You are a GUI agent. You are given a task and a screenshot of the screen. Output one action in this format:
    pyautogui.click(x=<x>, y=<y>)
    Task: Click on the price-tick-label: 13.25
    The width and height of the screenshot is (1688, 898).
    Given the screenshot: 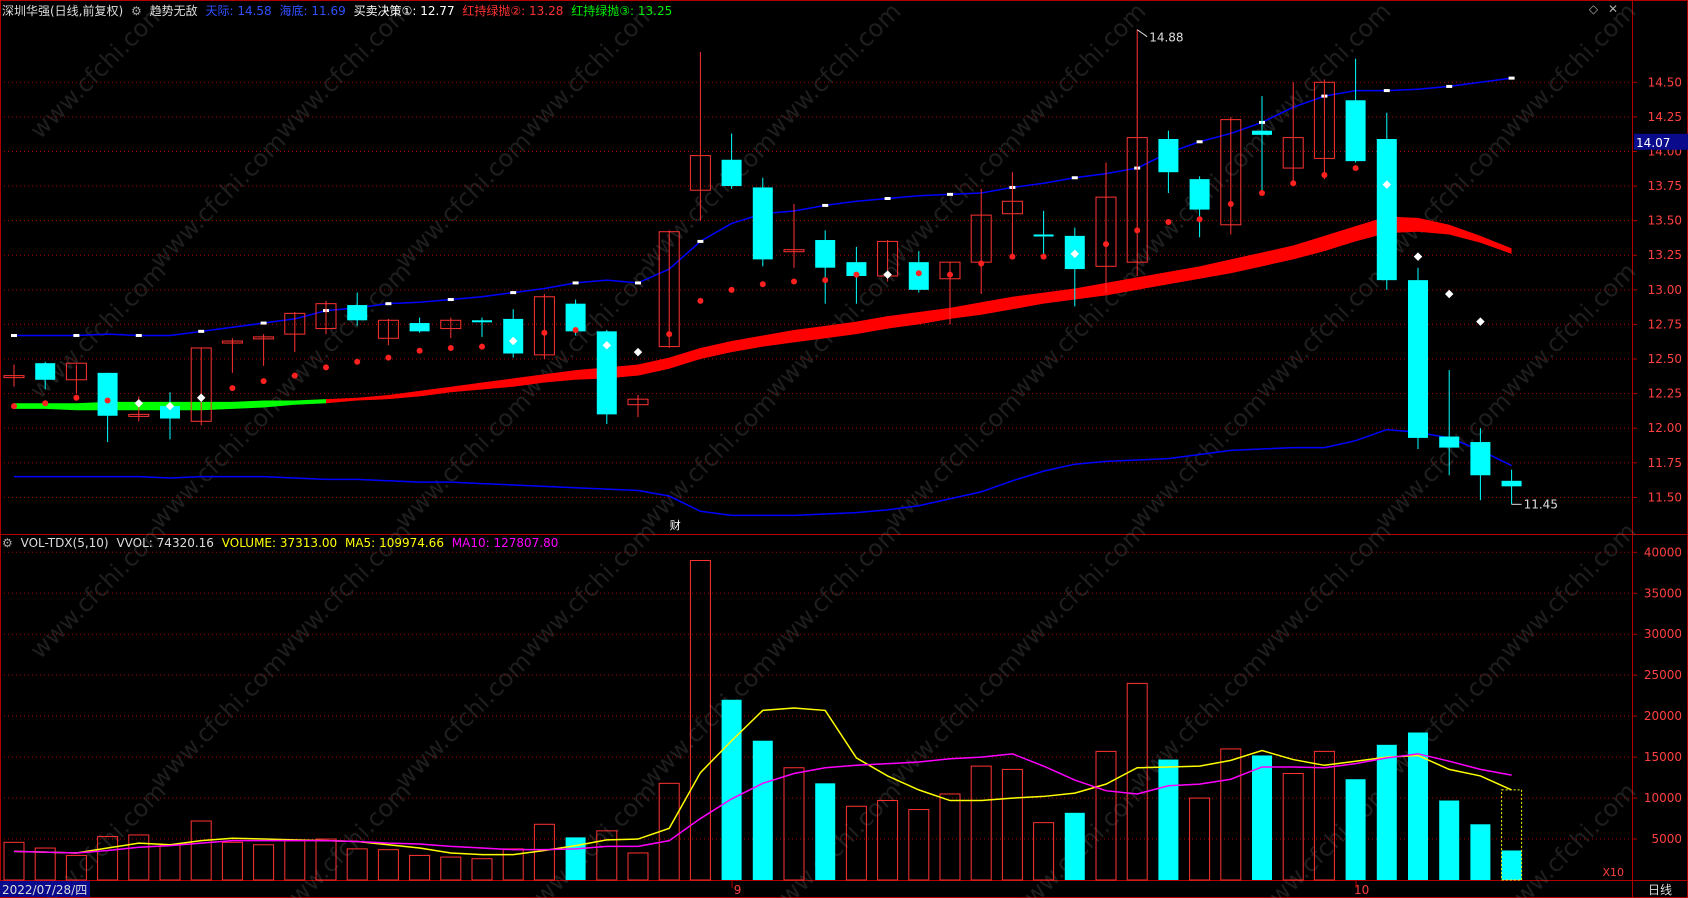 What is the action you would take?
    pyautogui.click(x=1665, y=255)
    